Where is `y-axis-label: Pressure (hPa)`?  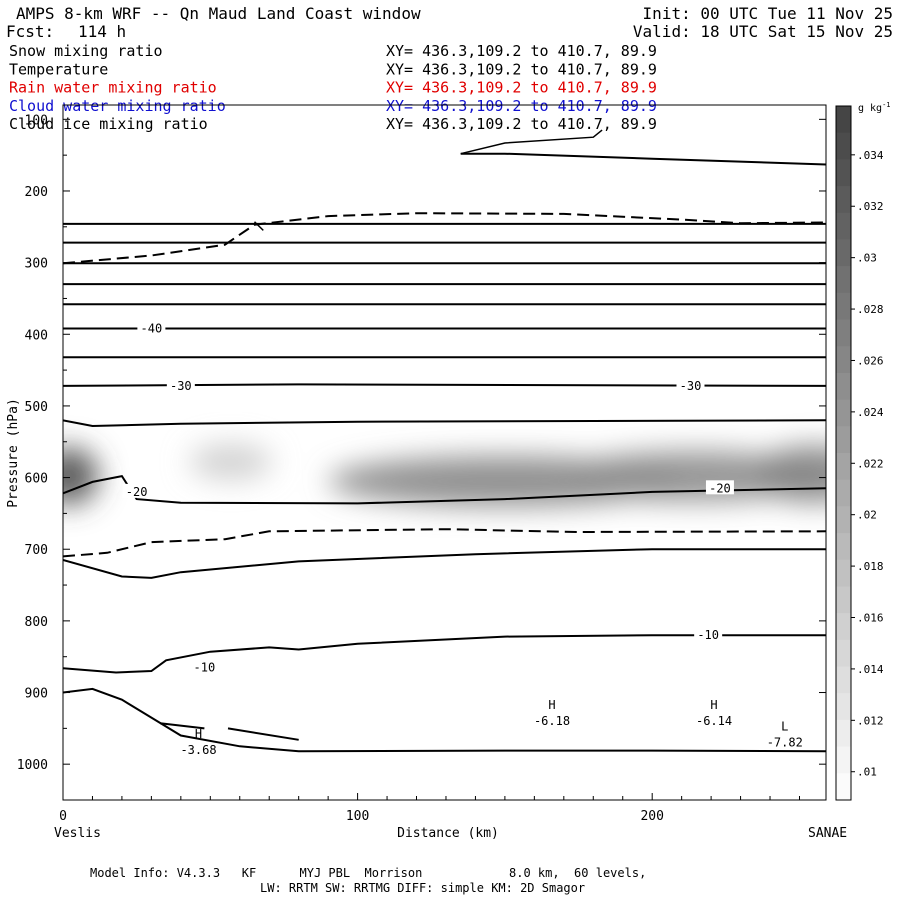
y-axis-label: Pressure (hPa) is located at coordinates (13, 453).